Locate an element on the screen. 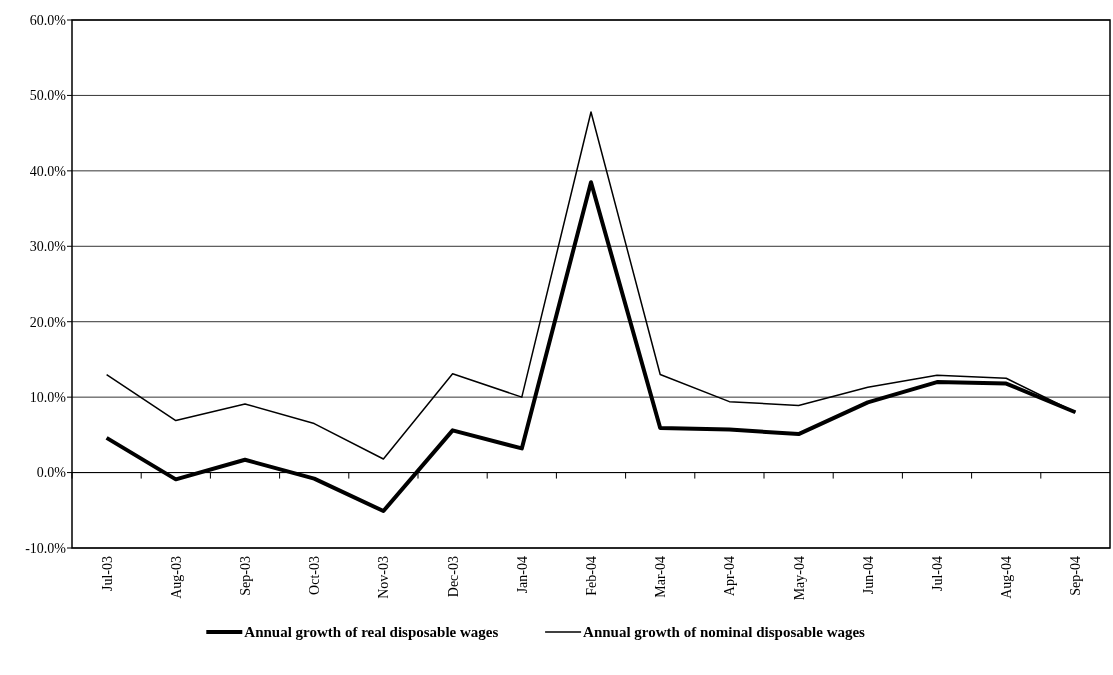 The width and height of the screenshot is (1113, 675). x-tick-label: Jul-03 is located at coordinates (107, 573).